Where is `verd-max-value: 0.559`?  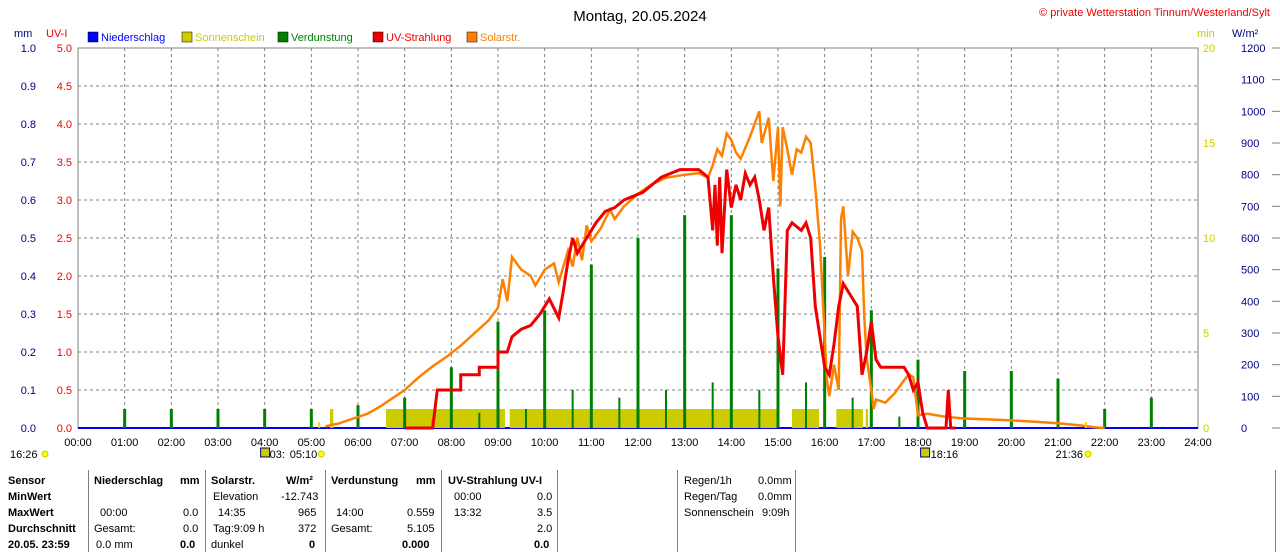
verd-max-value: 0.559 is located at coordinates (421, 513).